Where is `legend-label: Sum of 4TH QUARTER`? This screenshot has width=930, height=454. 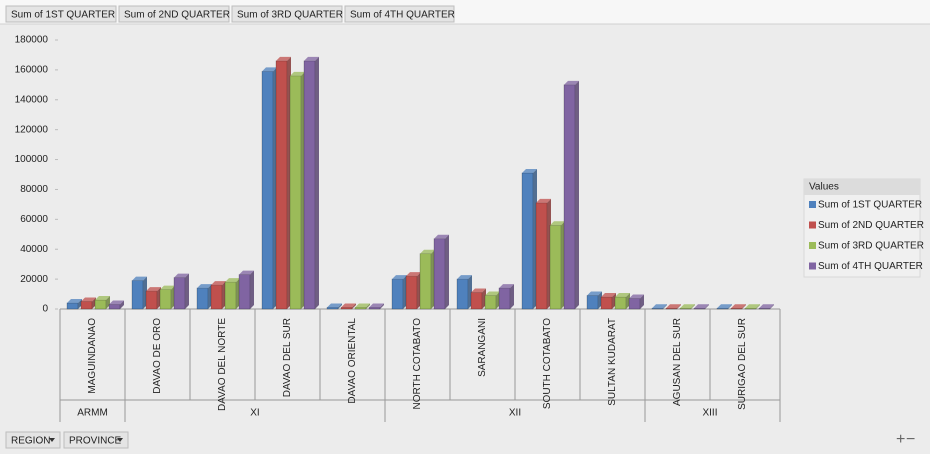 legend-label: Sum of 4TH QUARTER is located at coordinates (870, 266).